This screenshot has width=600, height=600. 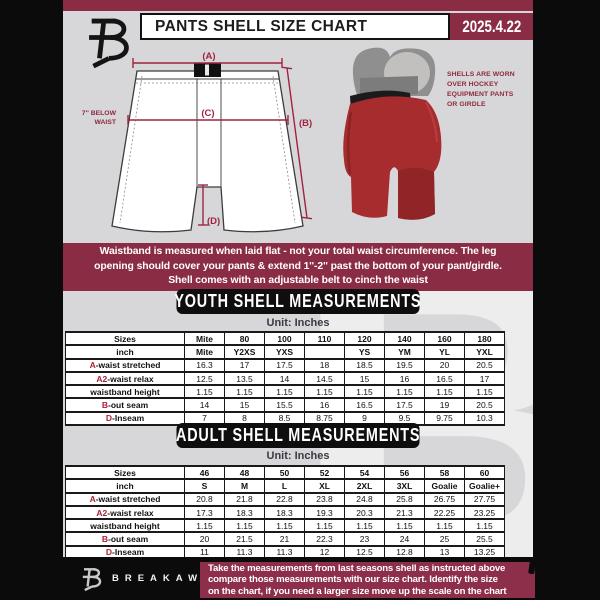 What do you see at coordinates (480, 94) in the screenshot?
I see `photo-note-line: EQUIPMENT PANTS` at bounding box center [480, 94].